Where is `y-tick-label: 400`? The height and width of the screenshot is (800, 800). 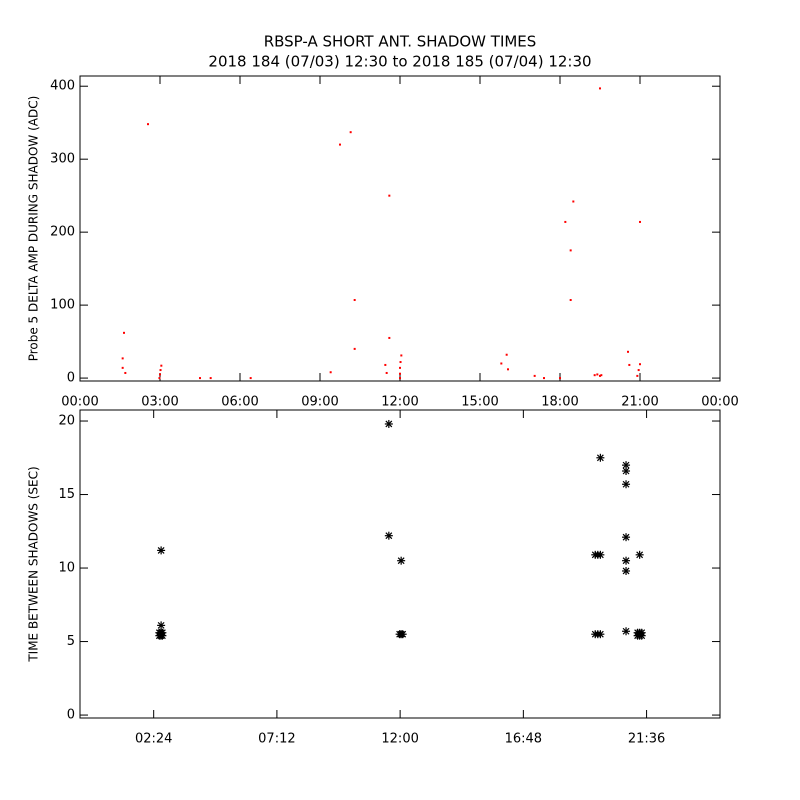 y-tick-label: 400 is located at coordinates (62, 86).